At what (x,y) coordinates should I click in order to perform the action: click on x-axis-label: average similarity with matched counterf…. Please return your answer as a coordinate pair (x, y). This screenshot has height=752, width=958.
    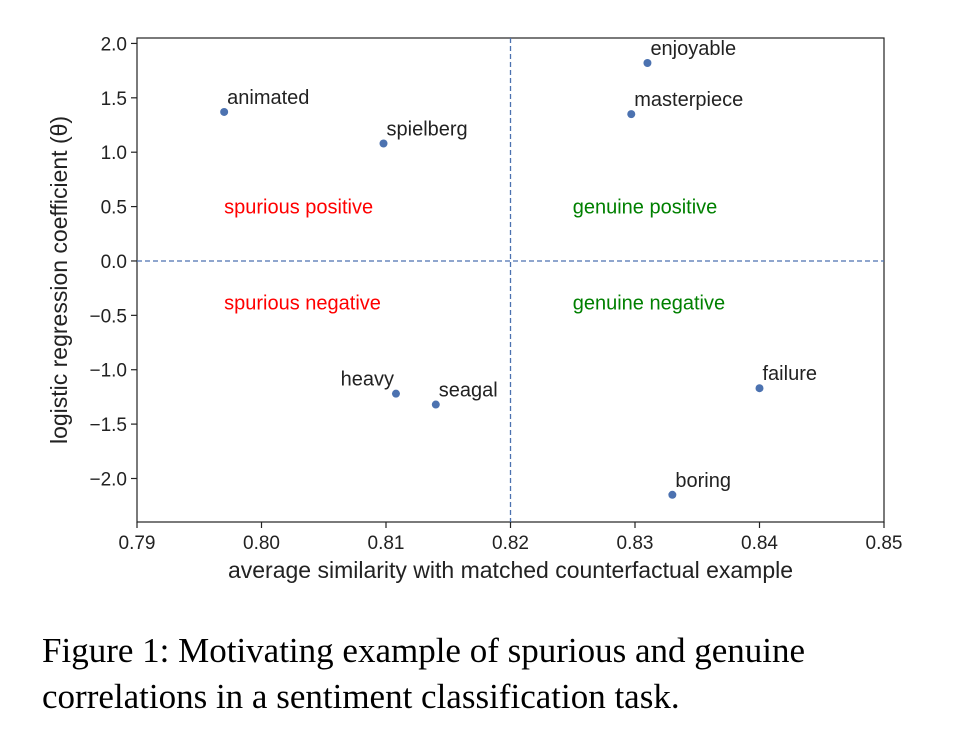
    Looking at the image, I should click on (510, 570).